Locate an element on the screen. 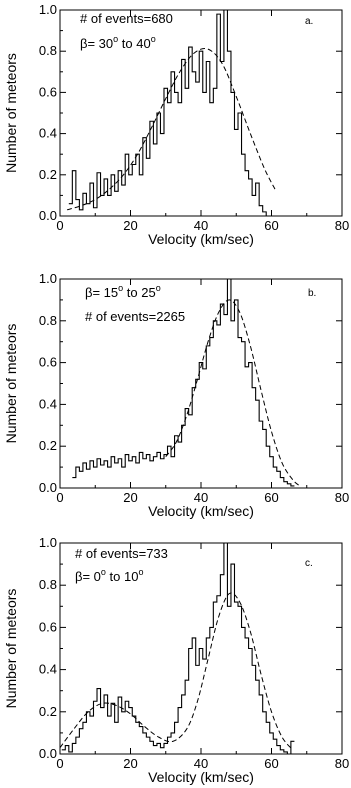 The image size is (351, 788). beta-range-mid: to 10 is located at coordinates (122, 576).